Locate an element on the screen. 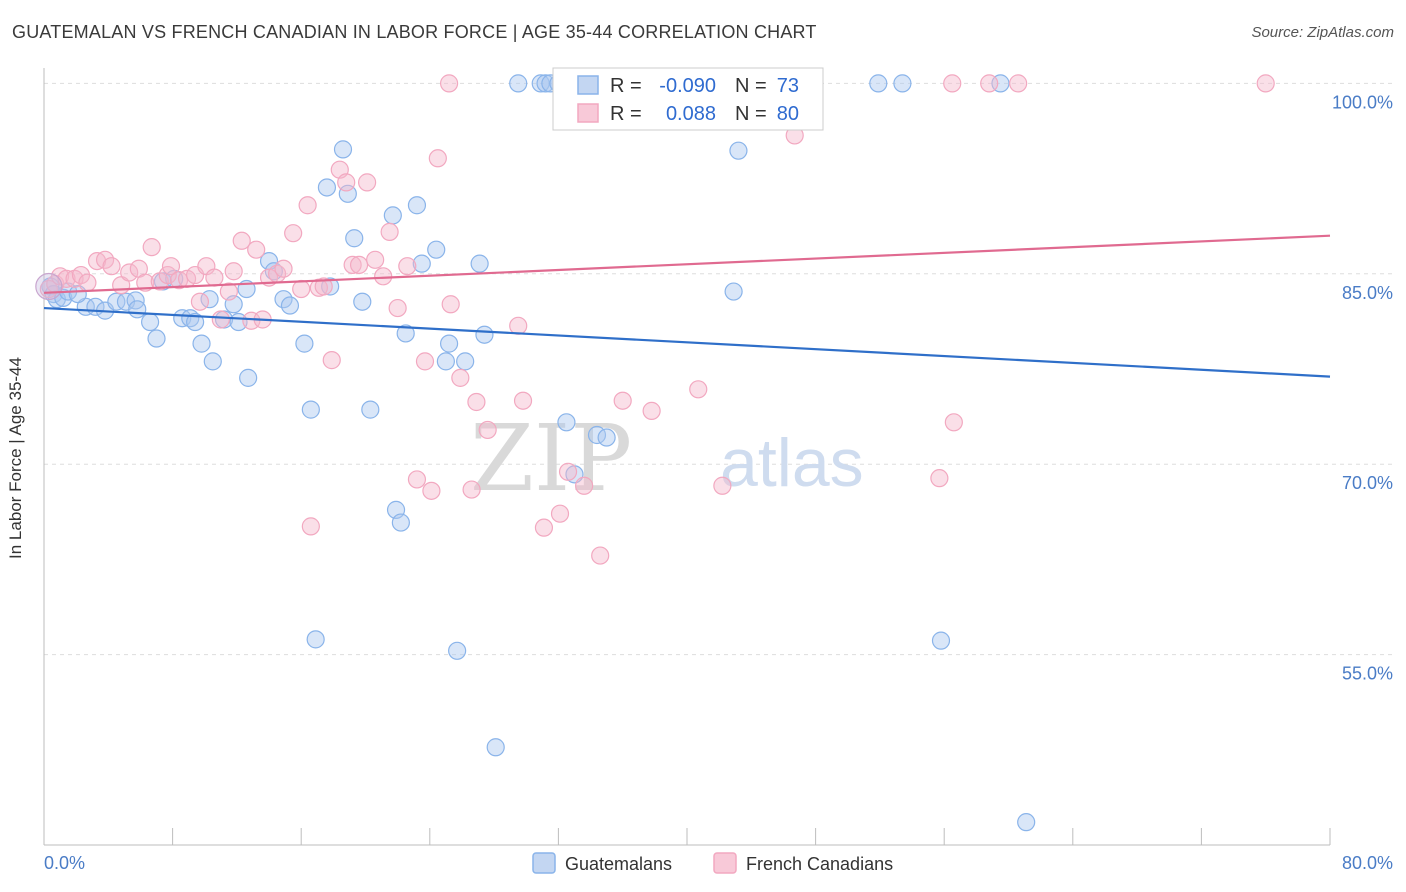 This screenshot has height=892, width=1406. x-ticks is located at coordinates (751, 836).